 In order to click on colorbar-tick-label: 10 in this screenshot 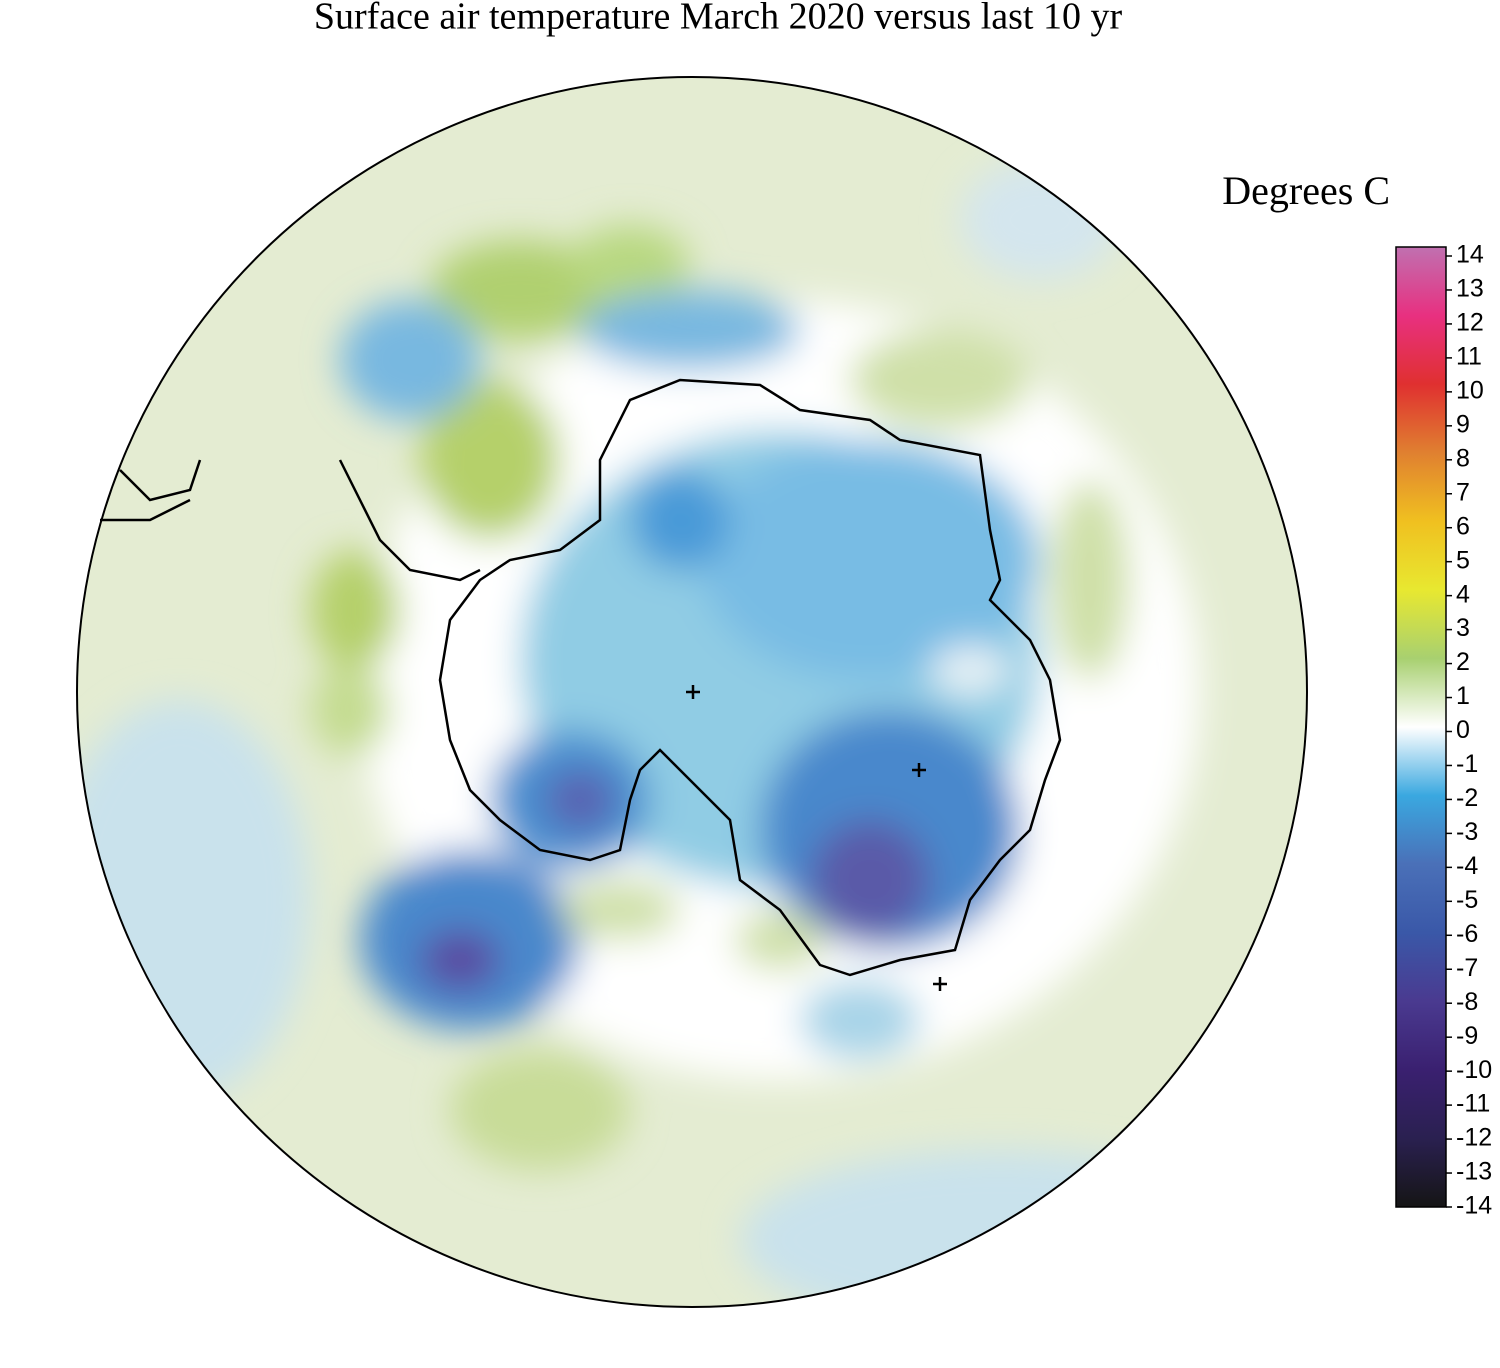, I will do `click(1470, 390)`.